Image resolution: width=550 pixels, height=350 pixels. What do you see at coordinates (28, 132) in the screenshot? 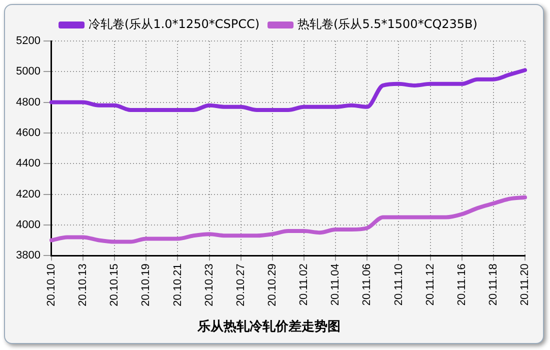
I see `y-tick-label: 4600` at bounding box center [28, 132].